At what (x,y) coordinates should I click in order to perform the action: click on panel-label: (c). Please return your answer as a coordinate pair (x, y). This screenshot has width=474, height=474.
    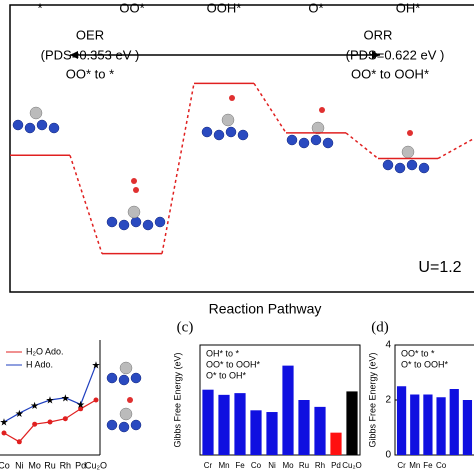
    Looking at the image, I should click on (185, 327).